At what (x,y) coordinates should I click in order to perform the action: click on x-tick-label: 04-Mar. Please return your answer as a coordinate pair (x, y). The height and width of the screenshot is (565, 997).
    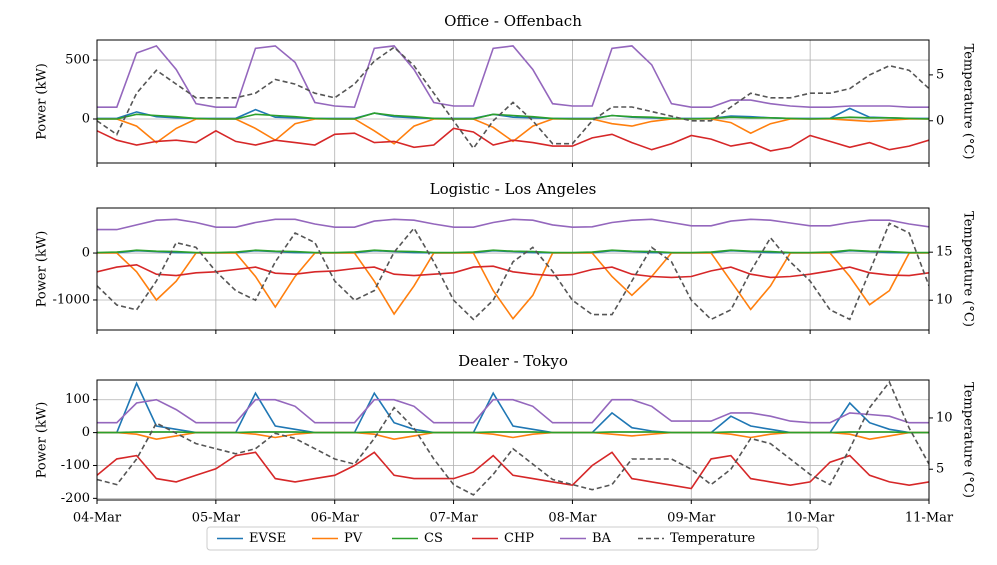
    Looking at the image, I should click on (97, 518).